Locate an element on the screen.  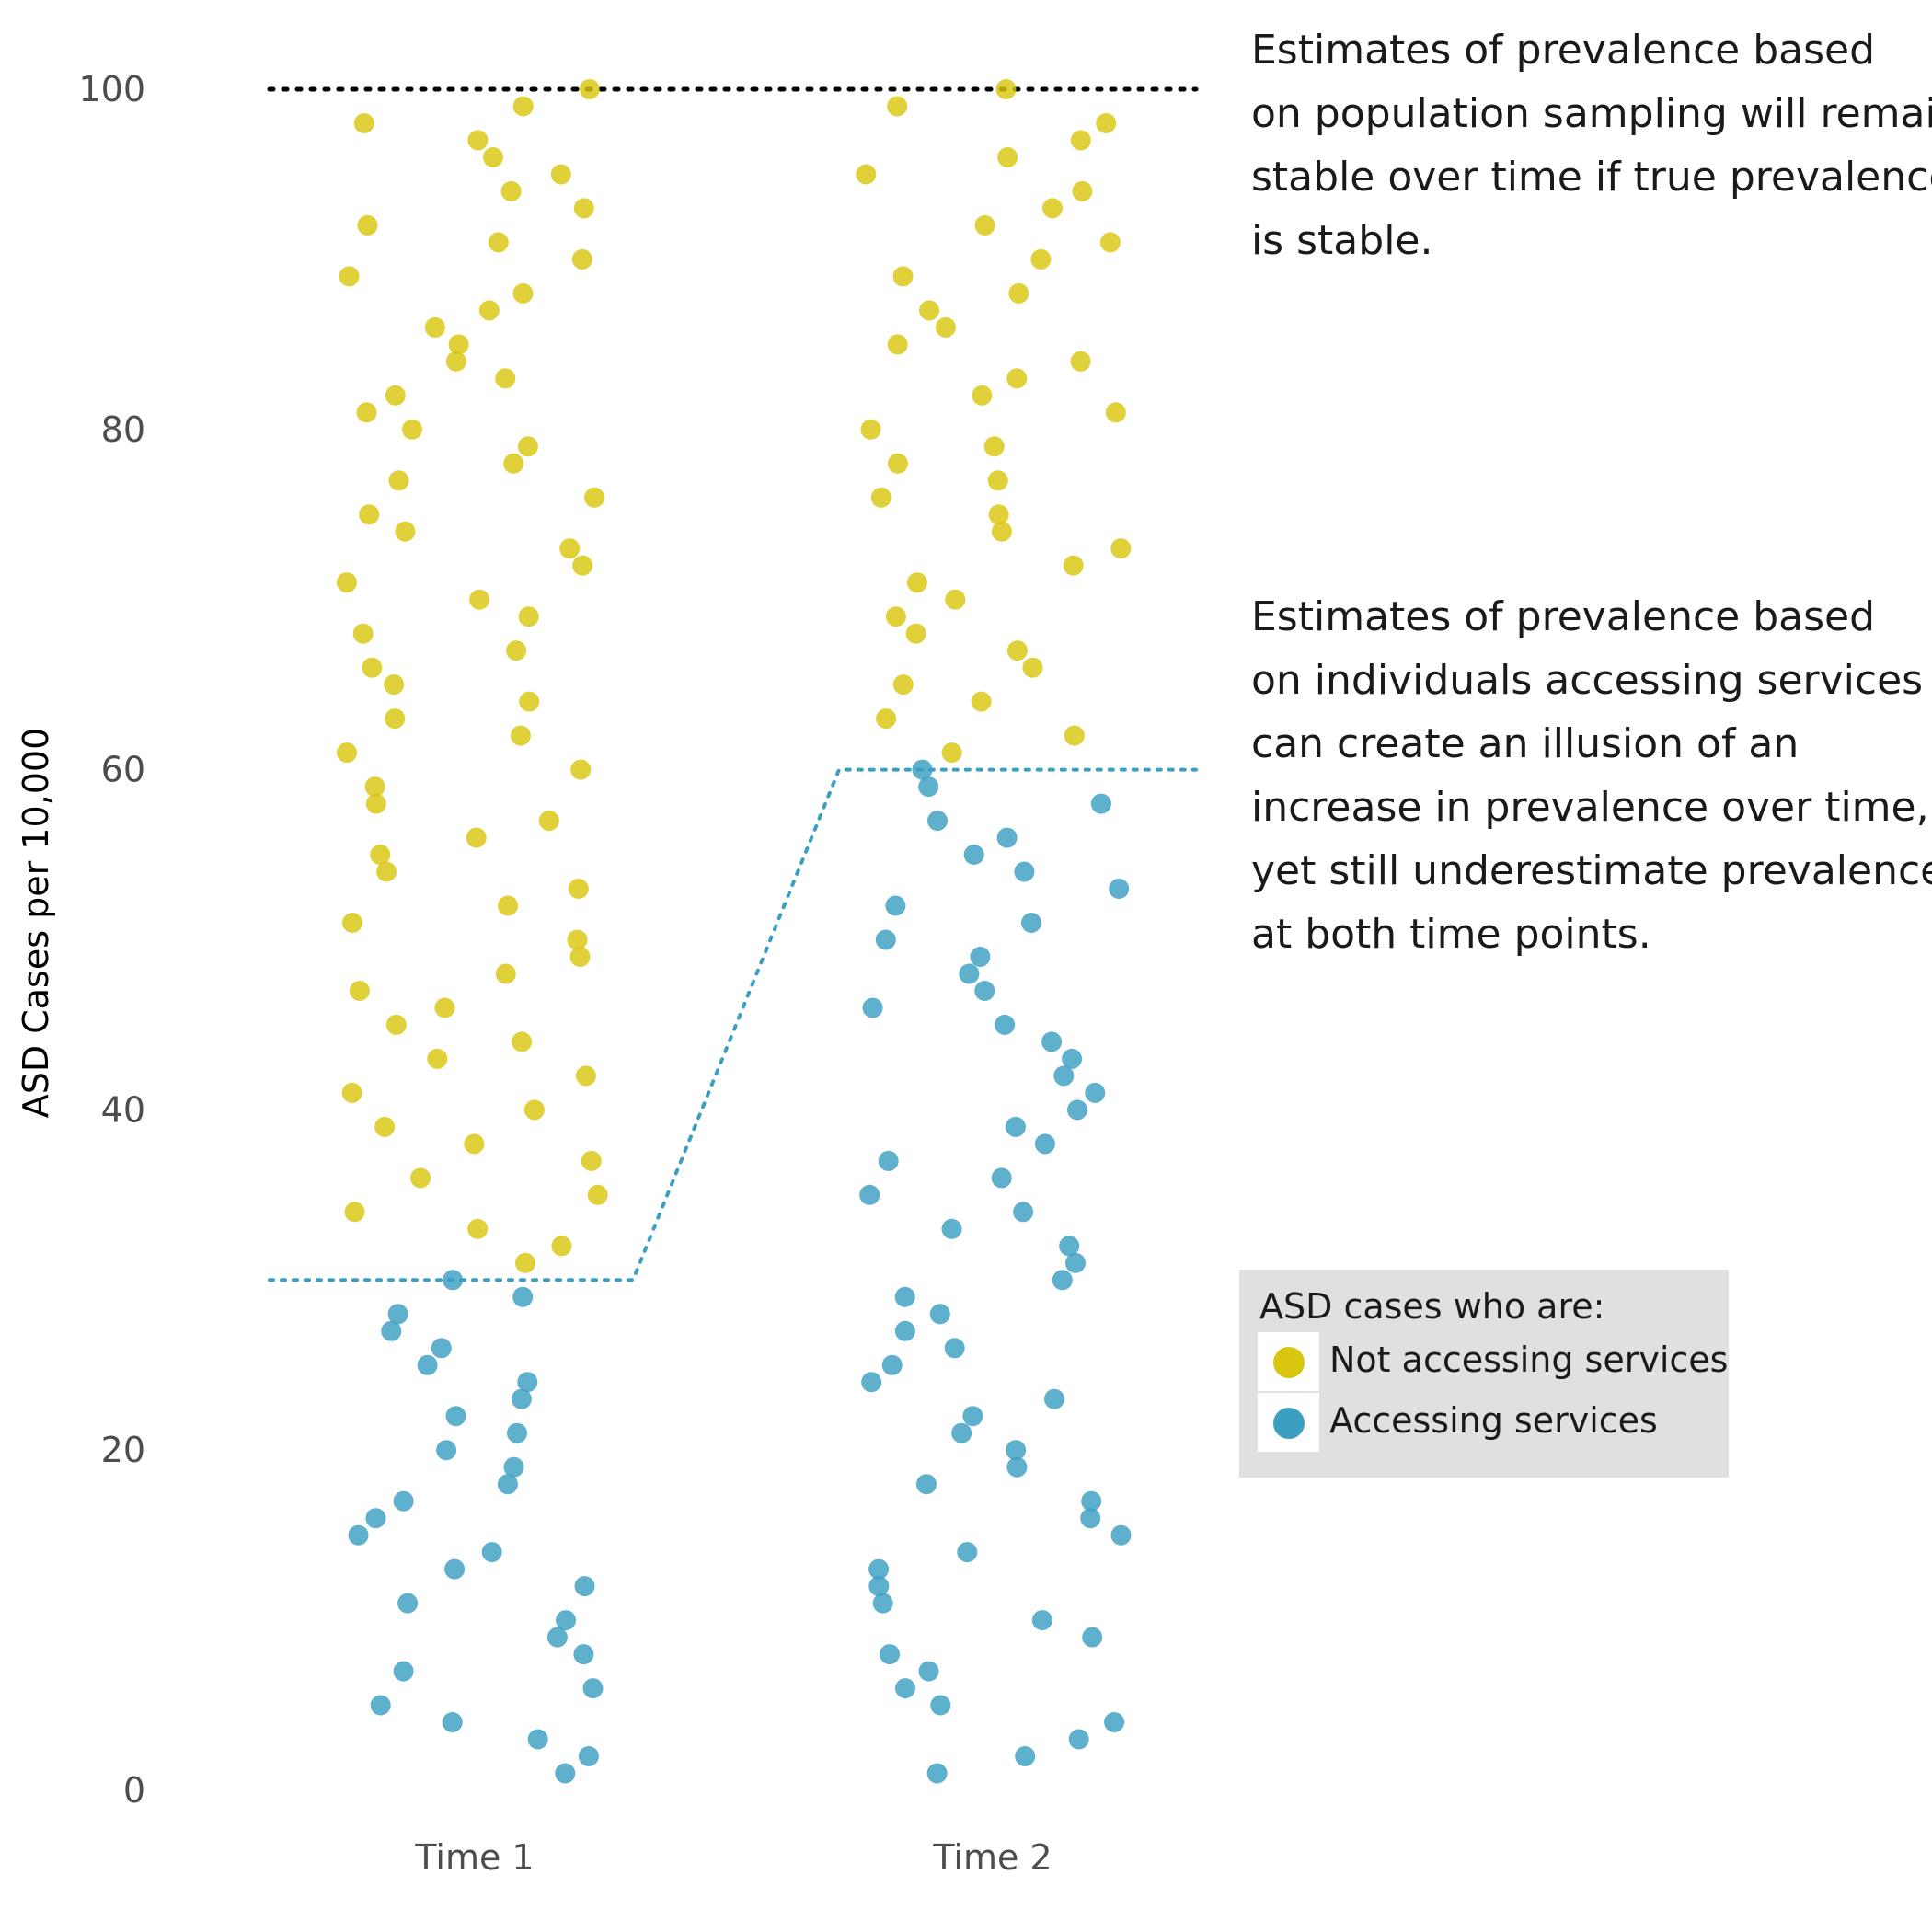
y-tick-label: 100 is located at coordinates (111, 89).